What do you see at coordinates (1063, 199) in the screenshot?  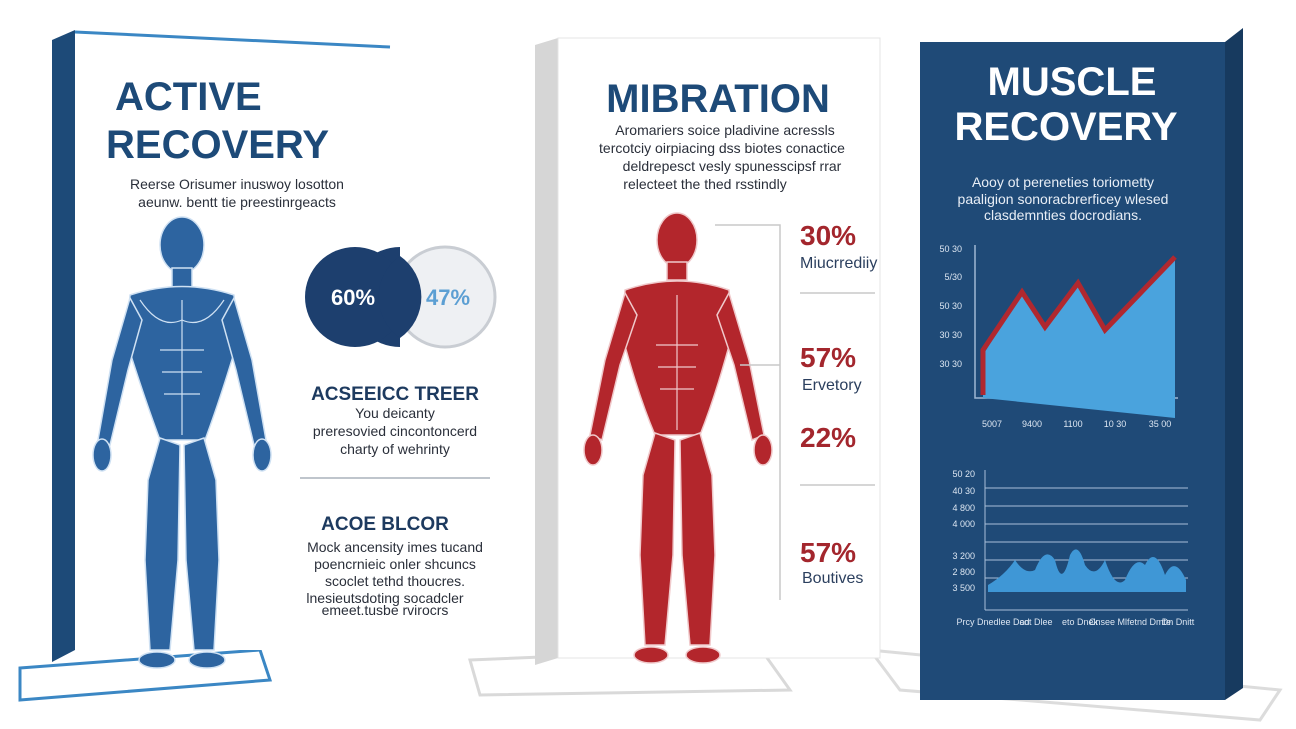 I see `intro: paaligion sonoracbrerficey wlesed` at bounding box center [1063, 199].